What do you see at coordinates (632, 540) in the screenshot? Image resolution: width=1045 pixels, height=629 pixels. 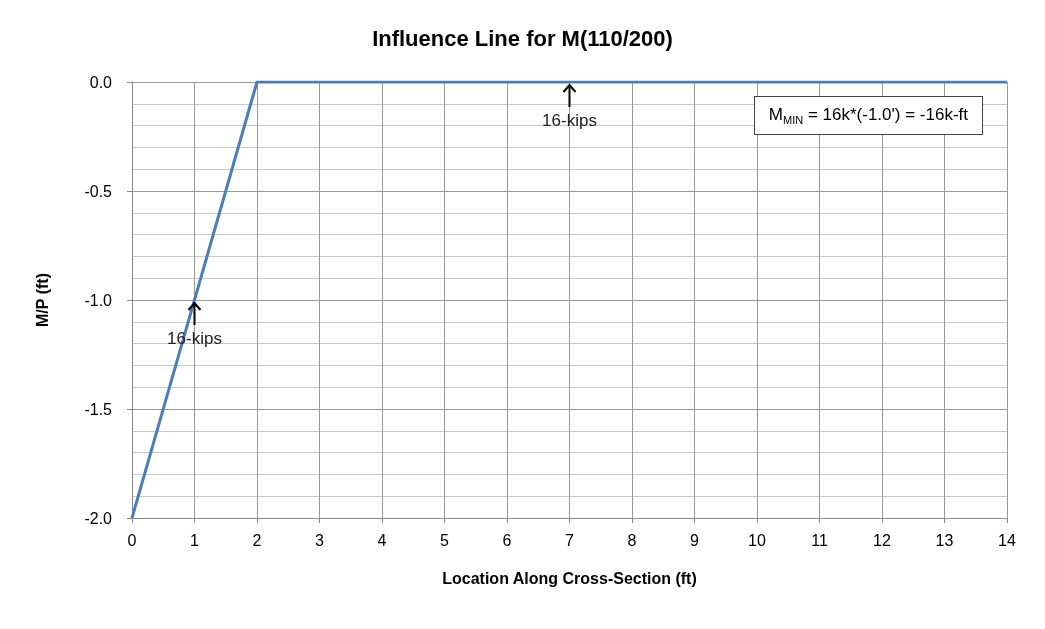 I see `x-tick-label: 8` at bounding box center [632, 540].